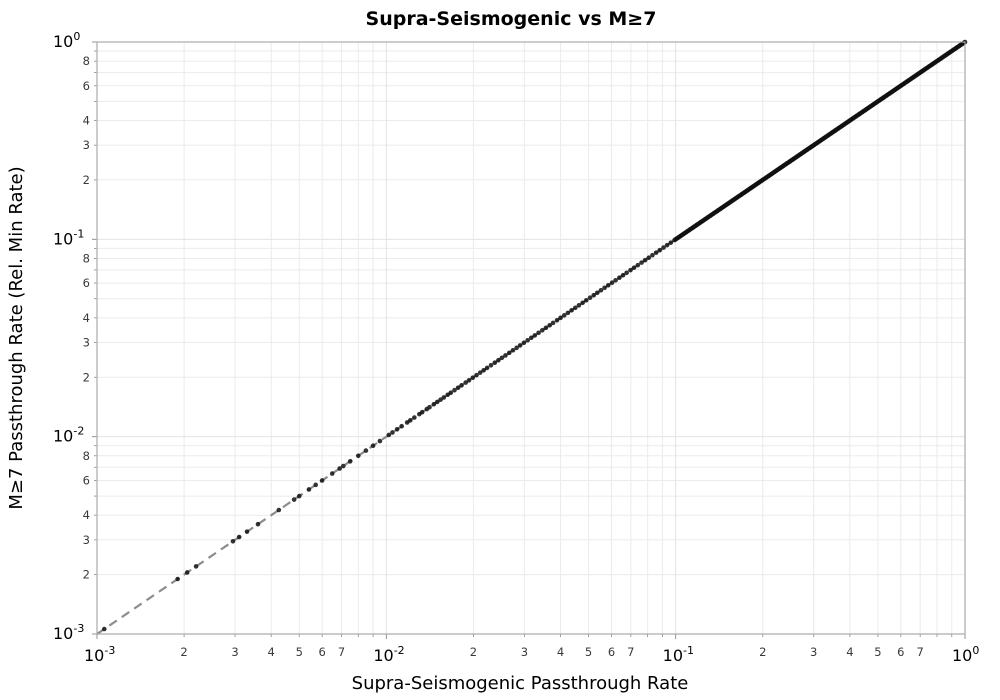  Describe the element at coordinates (68, 632) in the screenshot. I see `y-major-tick-label: 10⁻³` at that location.